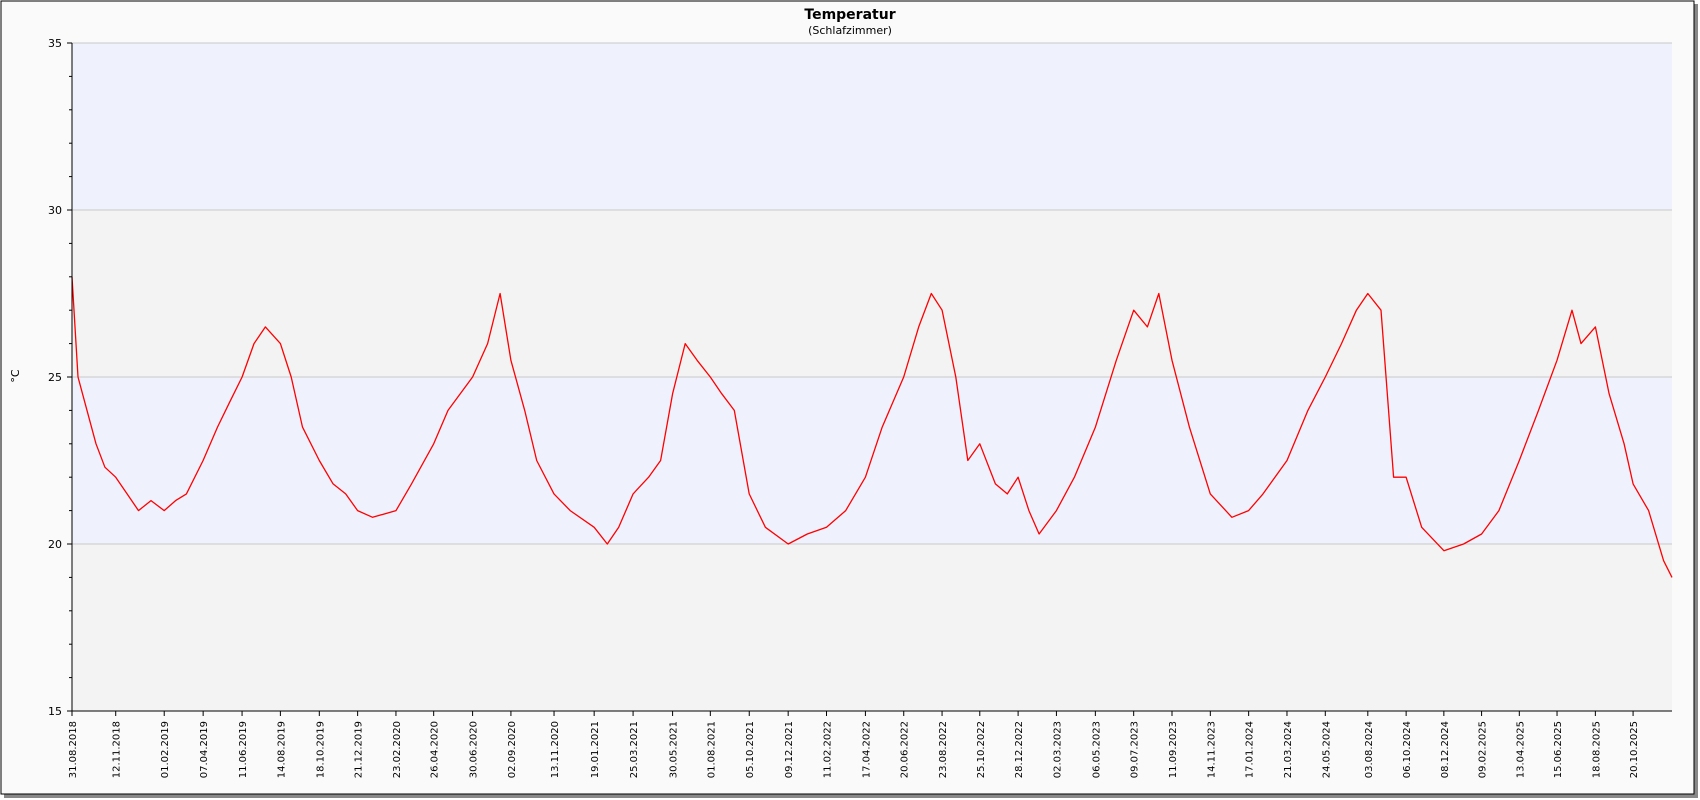  What do you see at coordinates (1596, 749) in the screenshot?
I see `x-tick-label: 18.08.2025` at bounding box center [1596, 749].